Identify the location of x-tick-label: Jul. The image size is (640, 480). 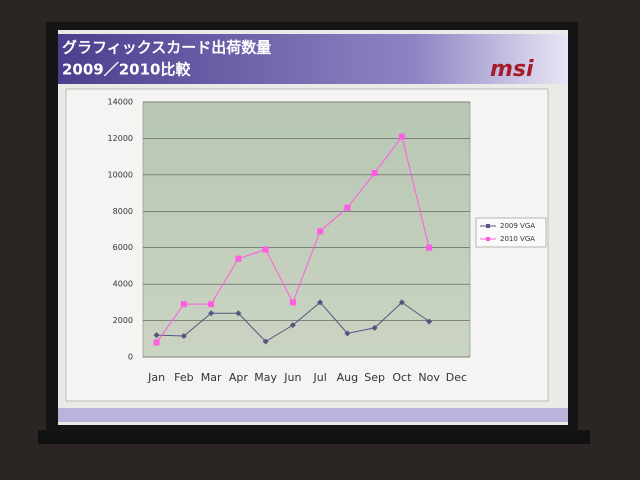
(319, 377).